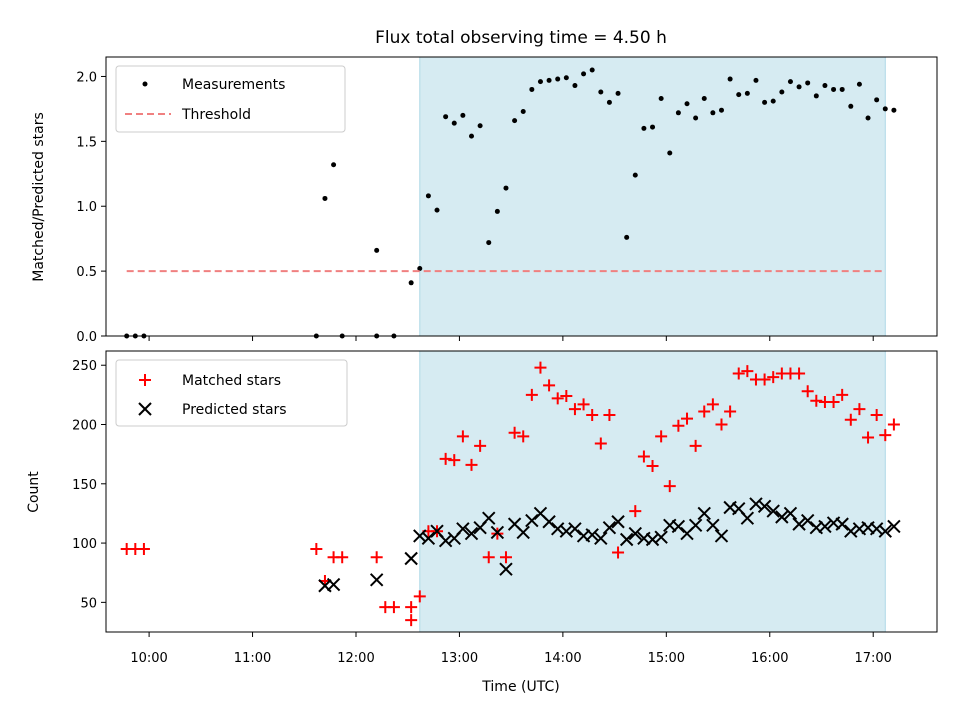  I want to click on x-tick-label: 11:00, so click(252, 658).